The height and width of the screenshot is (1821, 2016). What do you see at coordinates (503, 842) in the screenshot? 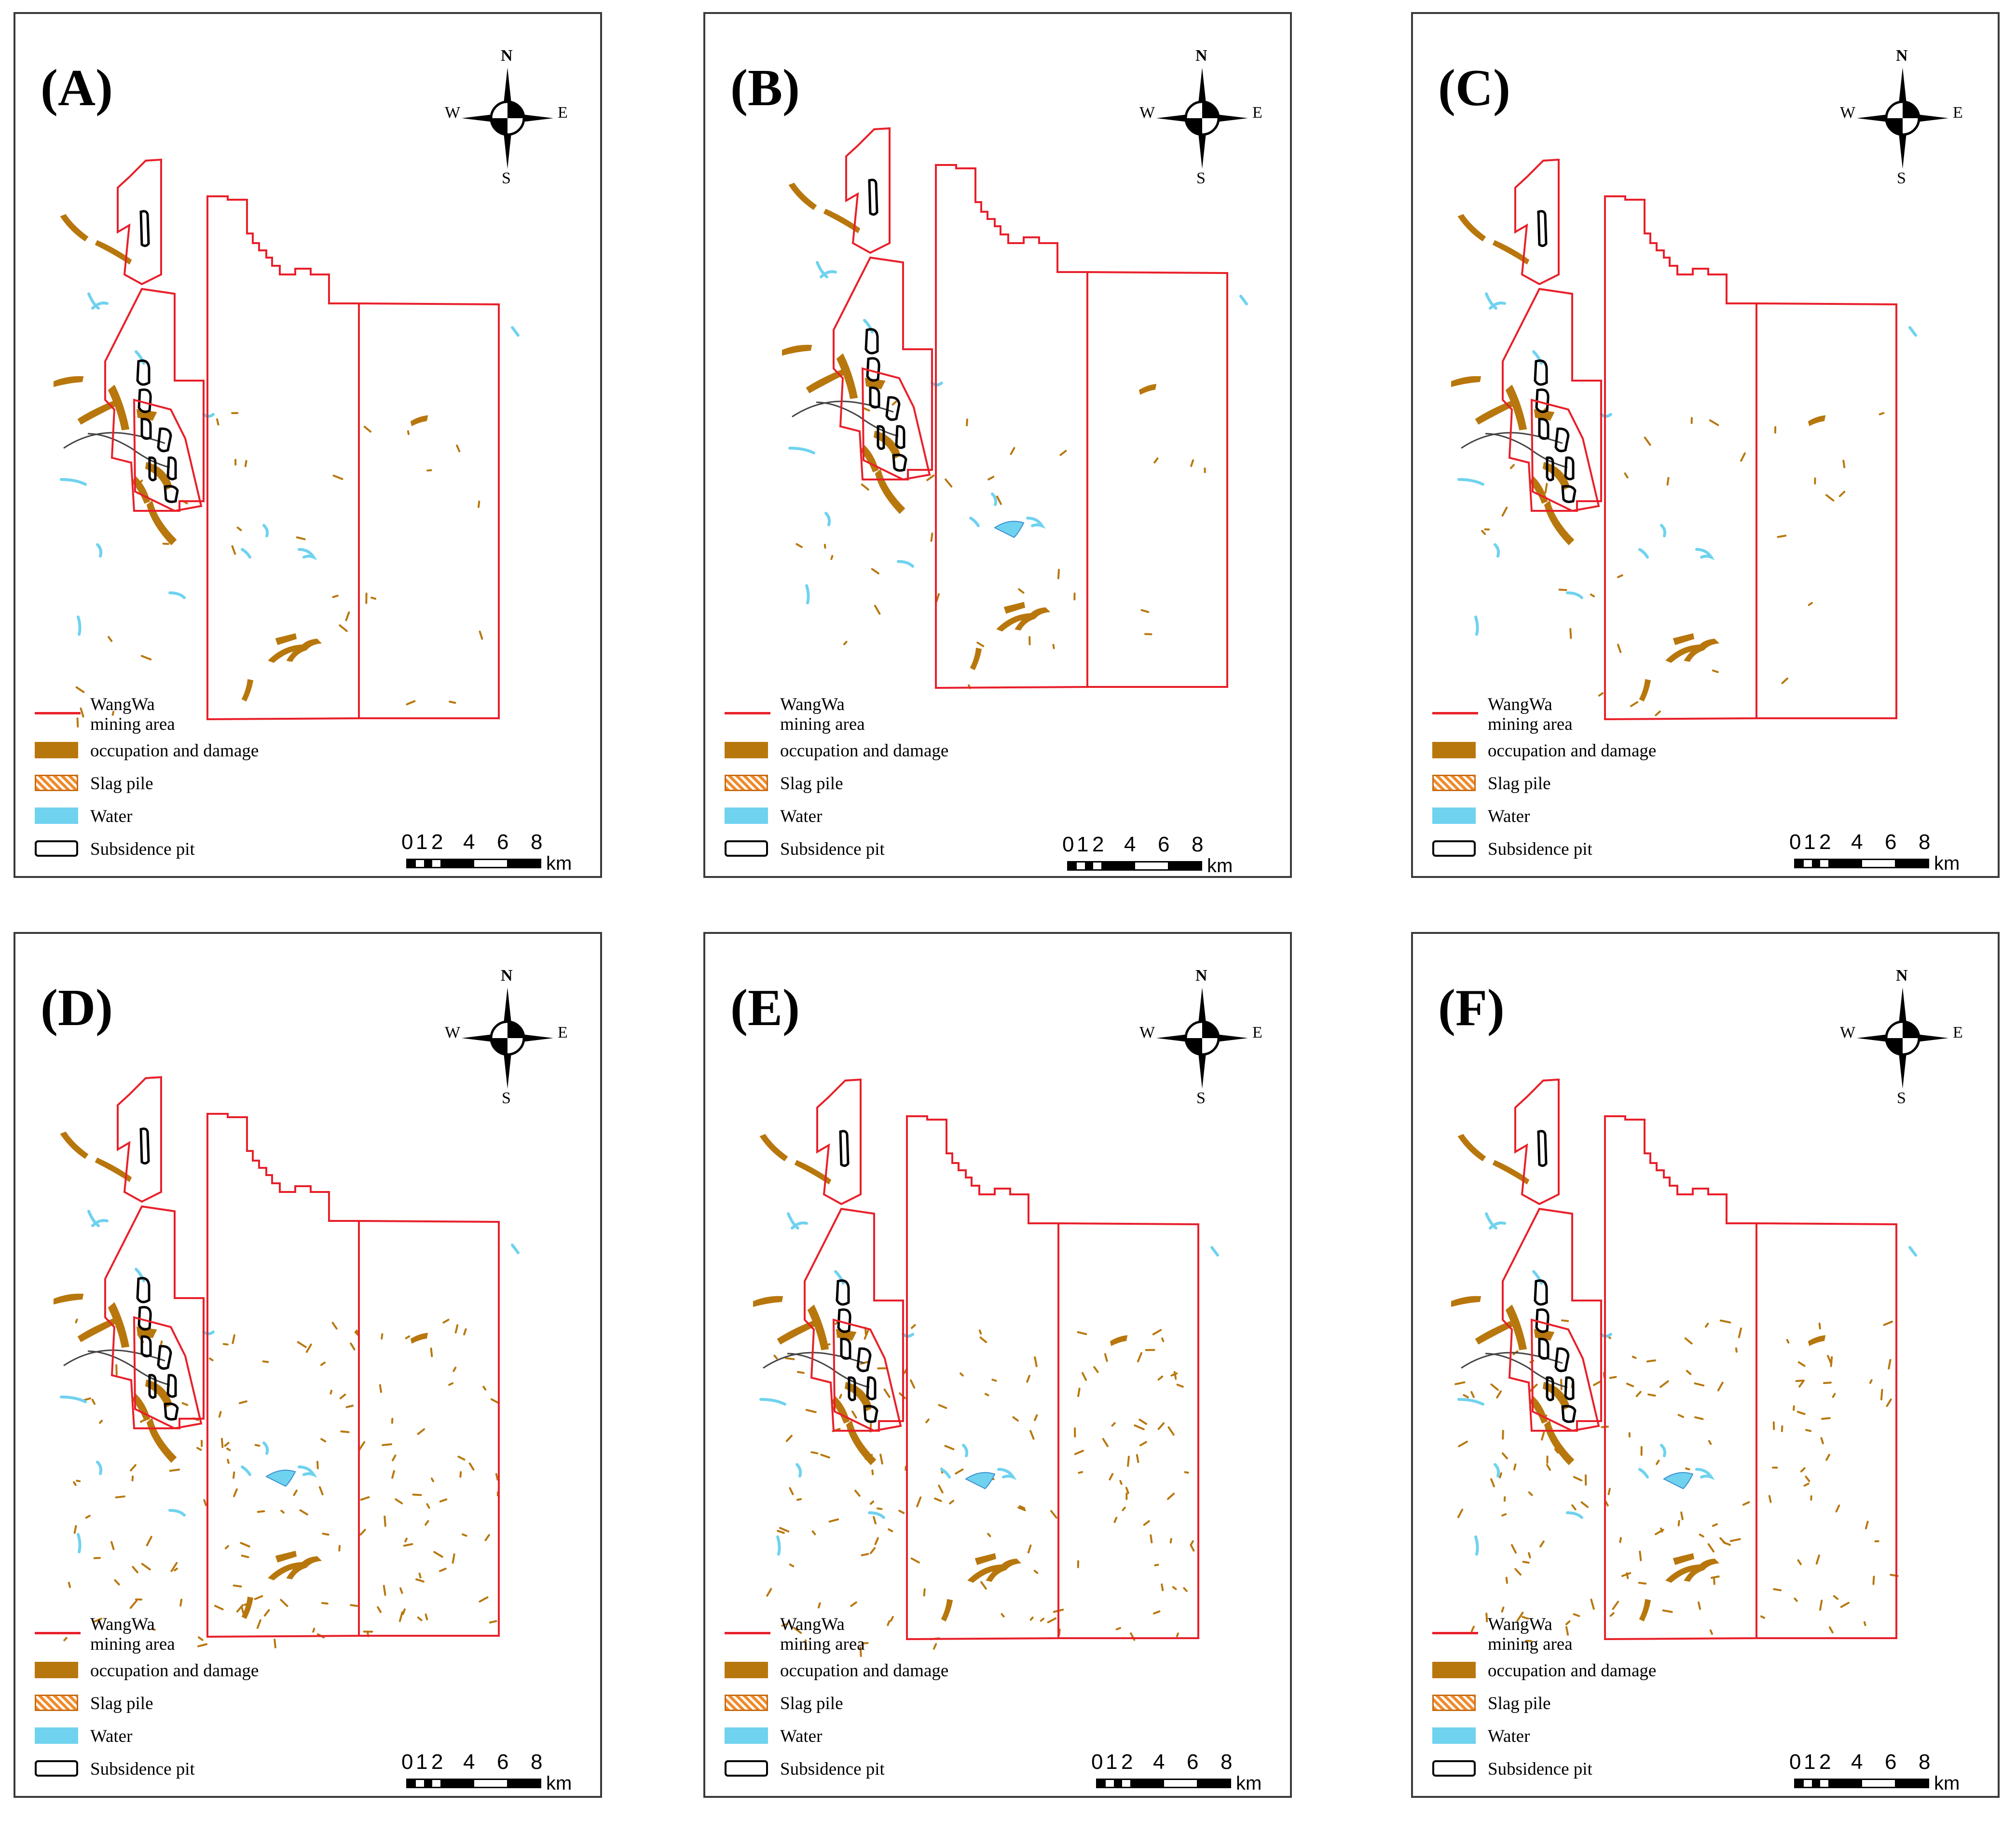
I see `scale-tick-label: 6` at bounding box center [503, 842].